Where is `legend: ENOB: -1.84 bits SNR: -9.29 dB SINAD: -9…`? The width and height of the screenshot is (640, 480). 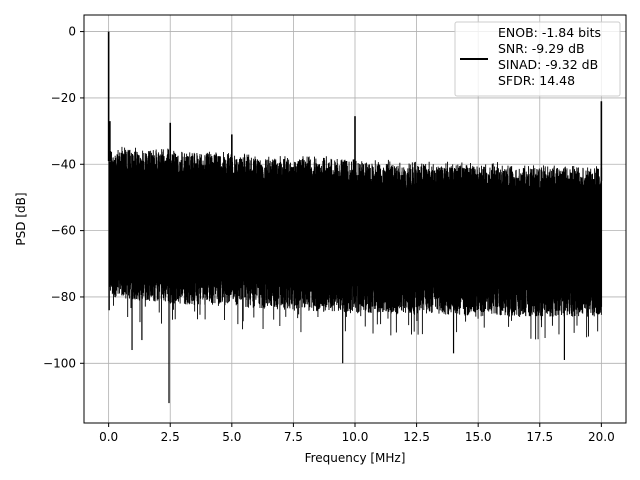 legend: ENOB: -1.84 bits SNR: -9.29 dB SINAD: -9… is located at coordinates (537, 59).